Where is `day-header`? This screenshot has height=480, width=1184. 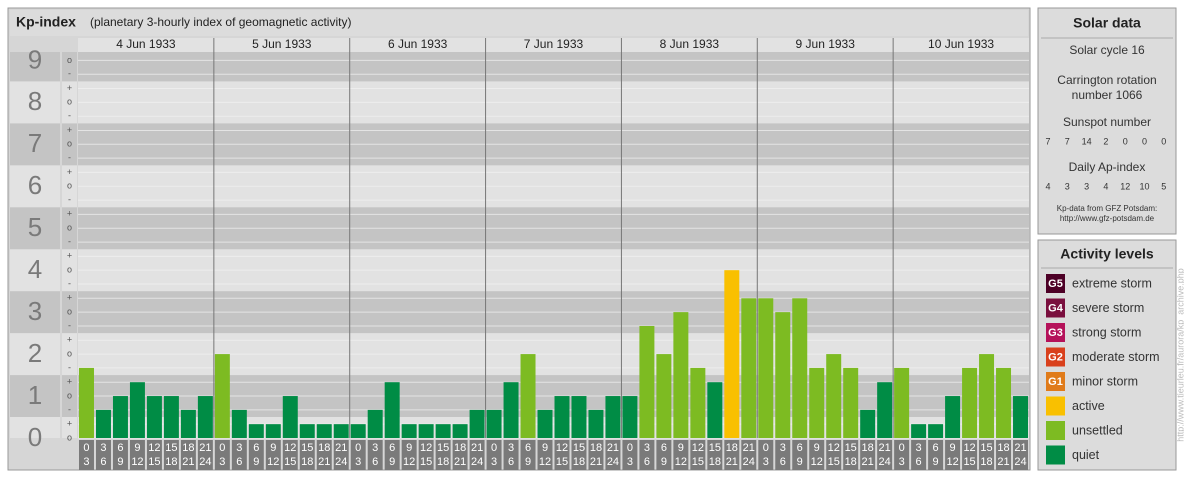
day-header is located at coordinates (553, 45).